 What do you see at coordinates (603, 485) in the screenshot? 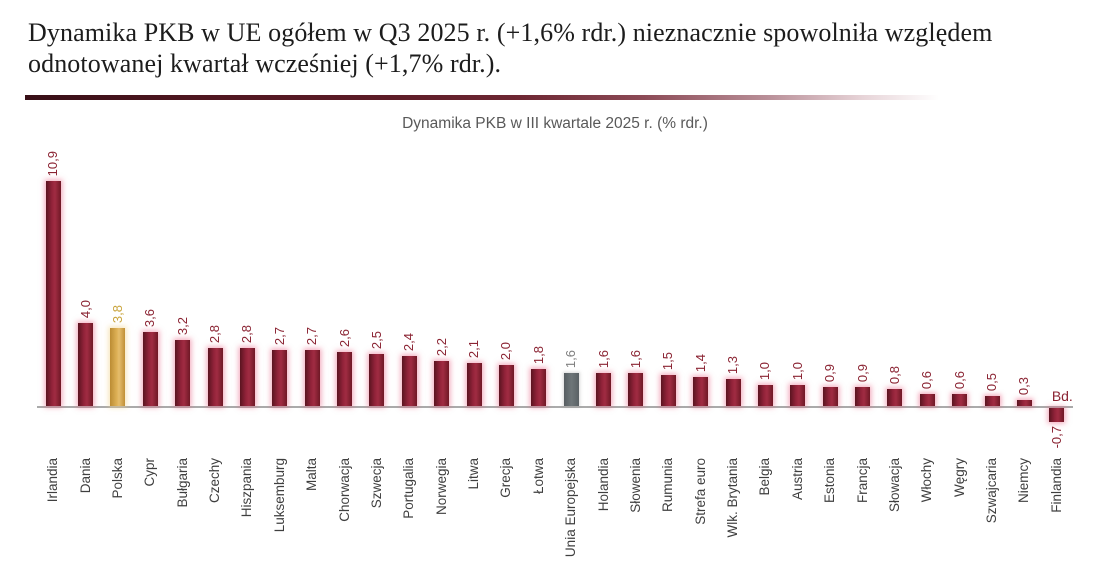
I see `category-label: Holandia` at bounding box center [603, 485].